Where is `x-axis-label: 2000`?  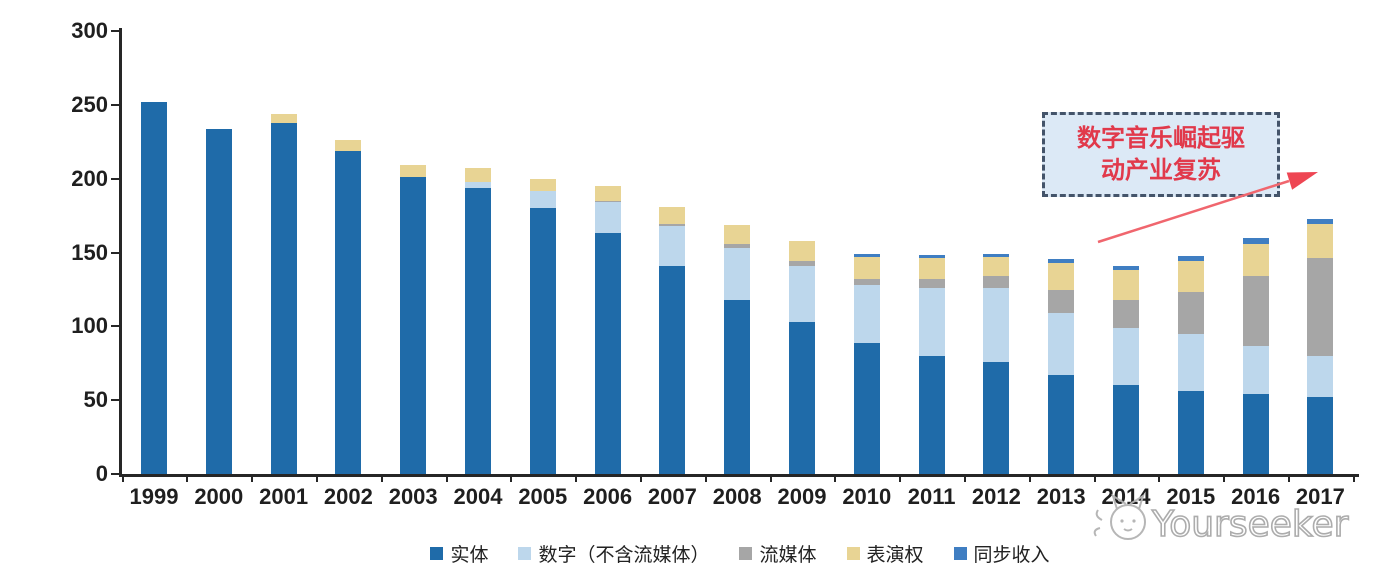 x-axis-label: 2000 is located at coordinates (219, 496).